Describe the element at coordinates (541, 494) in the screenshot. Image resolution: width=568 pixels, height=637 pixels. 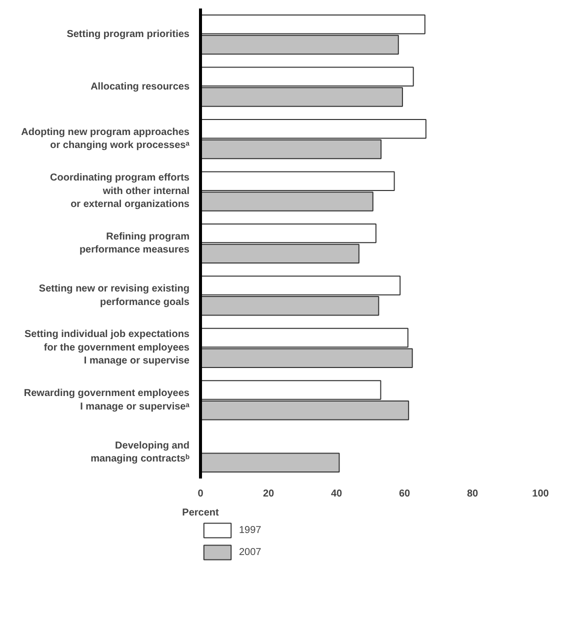
I see `x-tick-label: 100` at that location.